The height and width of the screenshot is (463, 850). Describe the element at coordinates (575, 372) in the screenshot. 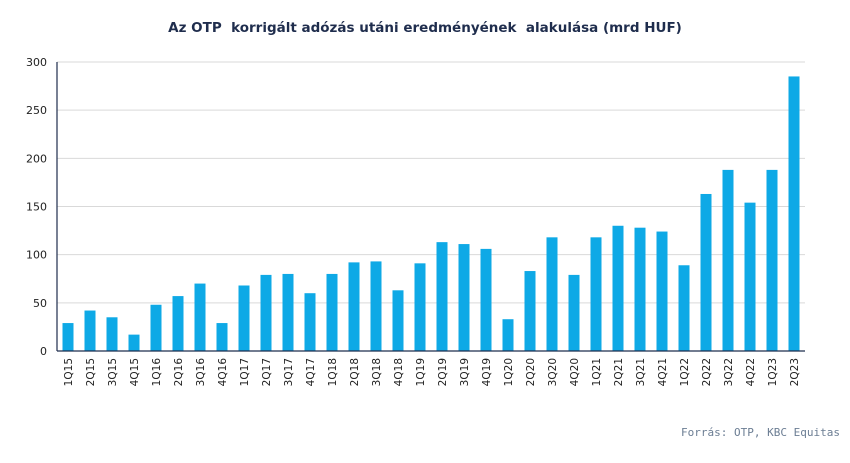

I see `x-tick-label: 4Q20` at that location.